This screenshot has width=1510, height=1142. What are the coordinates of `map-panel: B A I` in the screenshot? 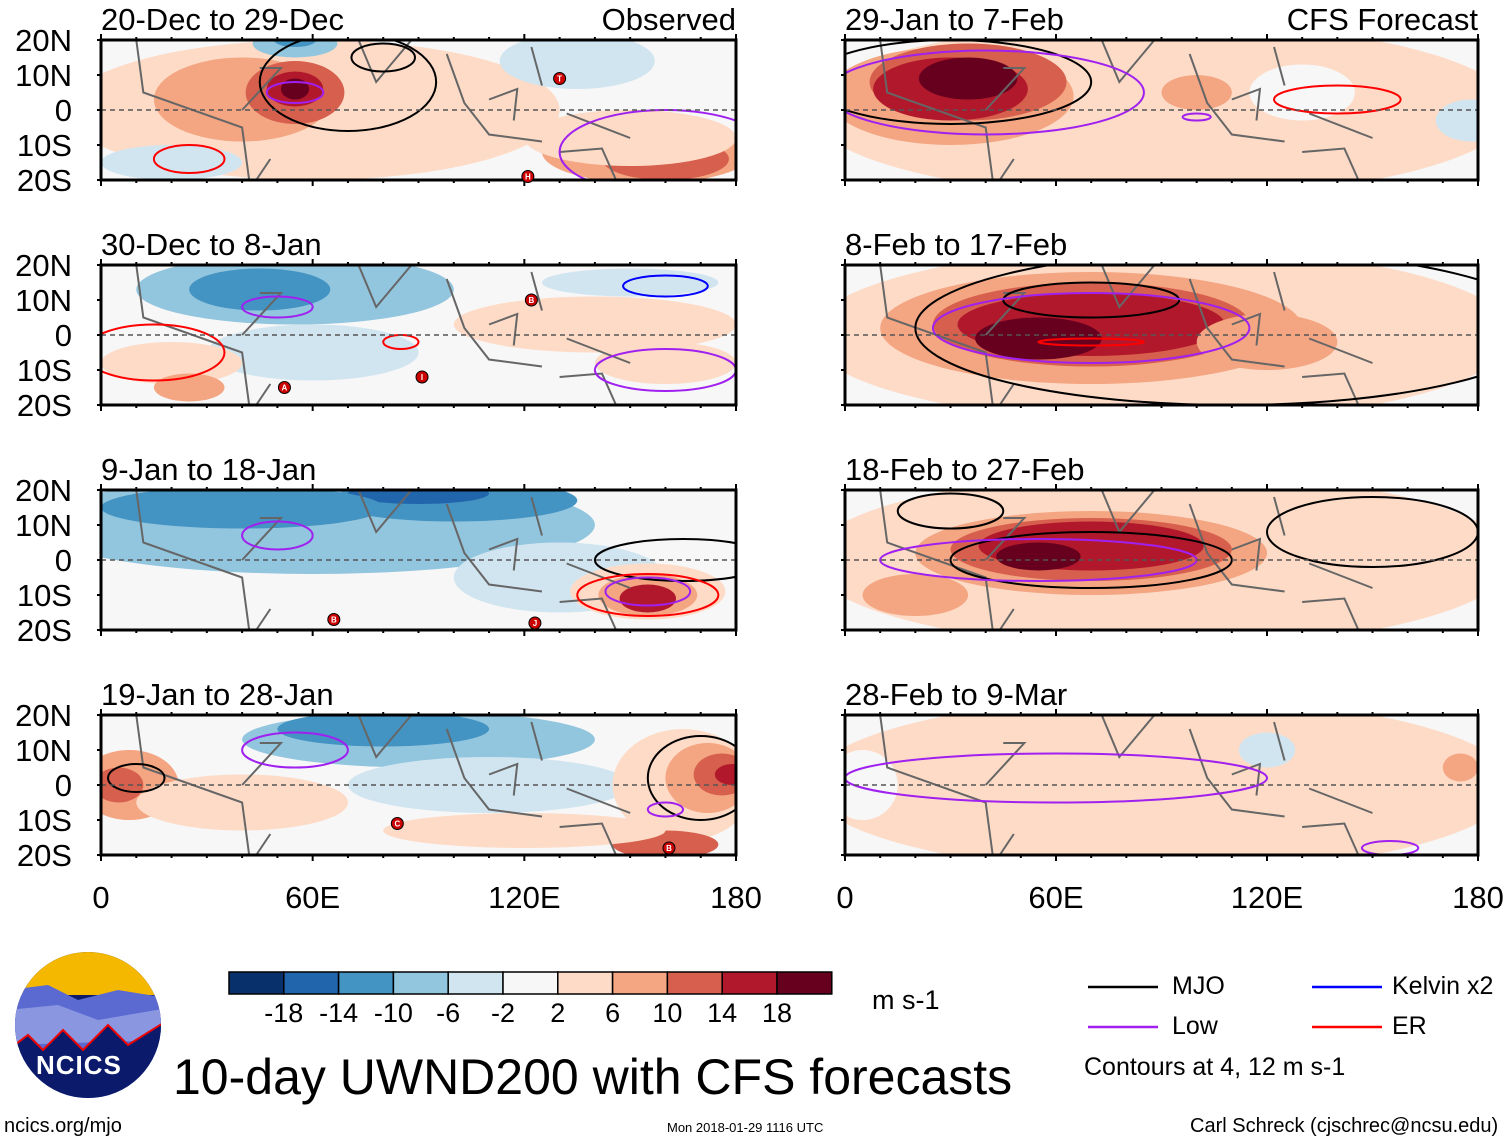 It's located at (417, 335).